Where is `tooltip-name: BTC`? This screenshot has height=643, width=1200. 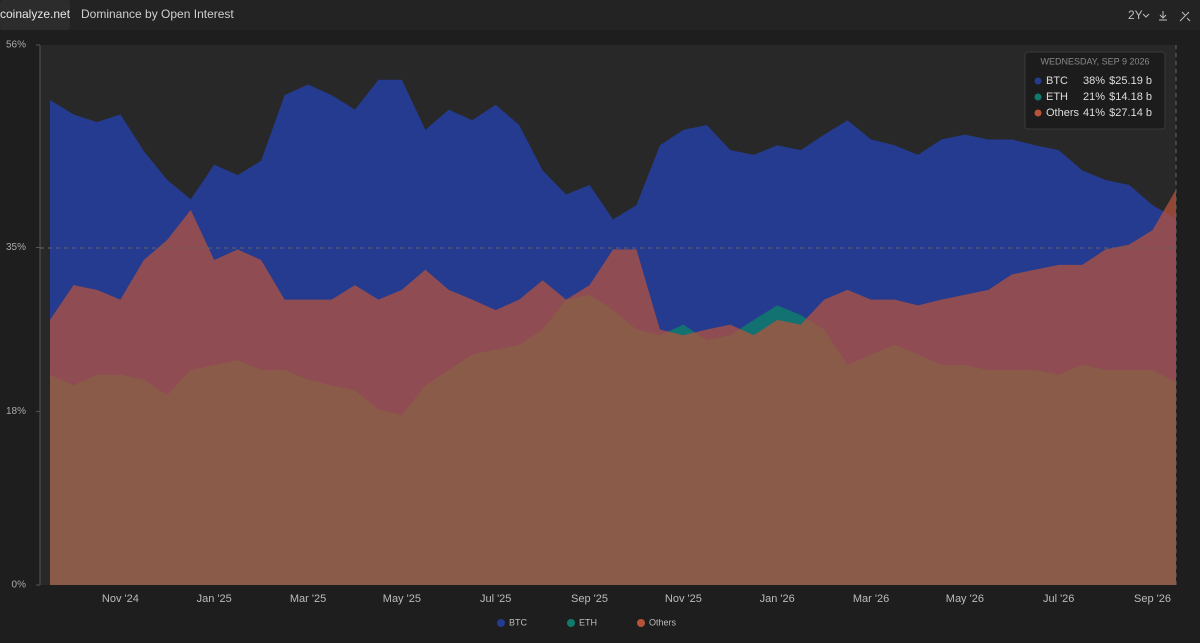 tooltip-name: BTC is located at coordinates (1057, 81).